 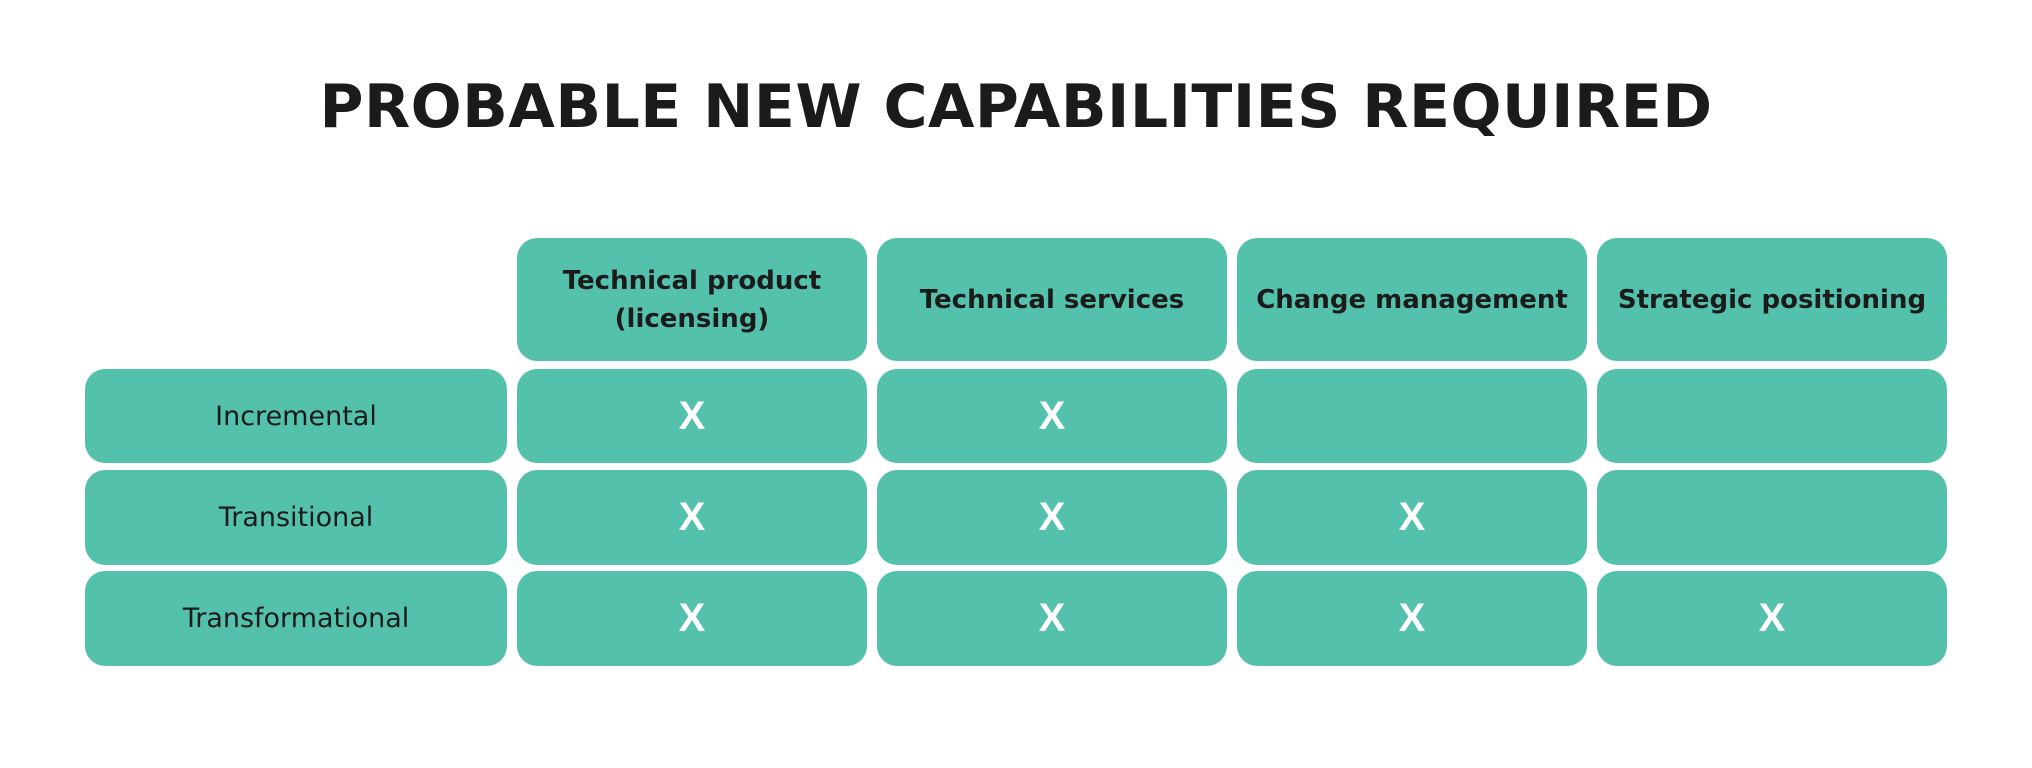 I want to click on column-header-strategic-positioning: Strategic positioning, so click(x=1772, y=299).